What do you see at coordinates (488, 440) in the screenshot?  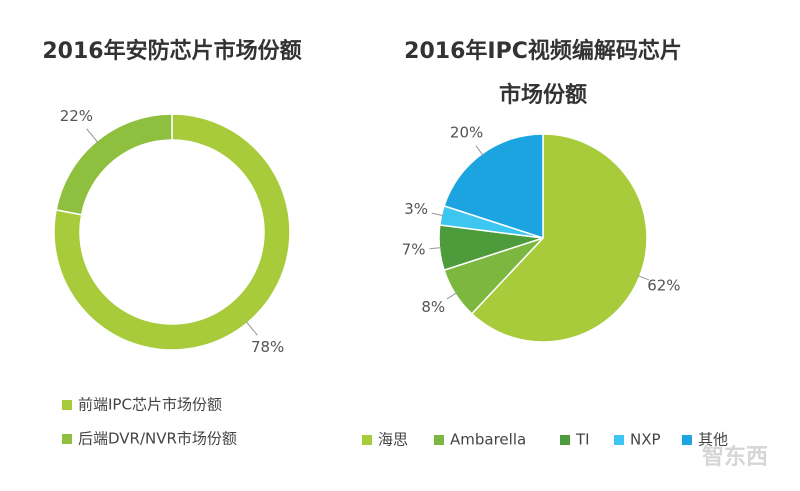 I see `legend-label: Ambarella` at bounding box center [488, 440].